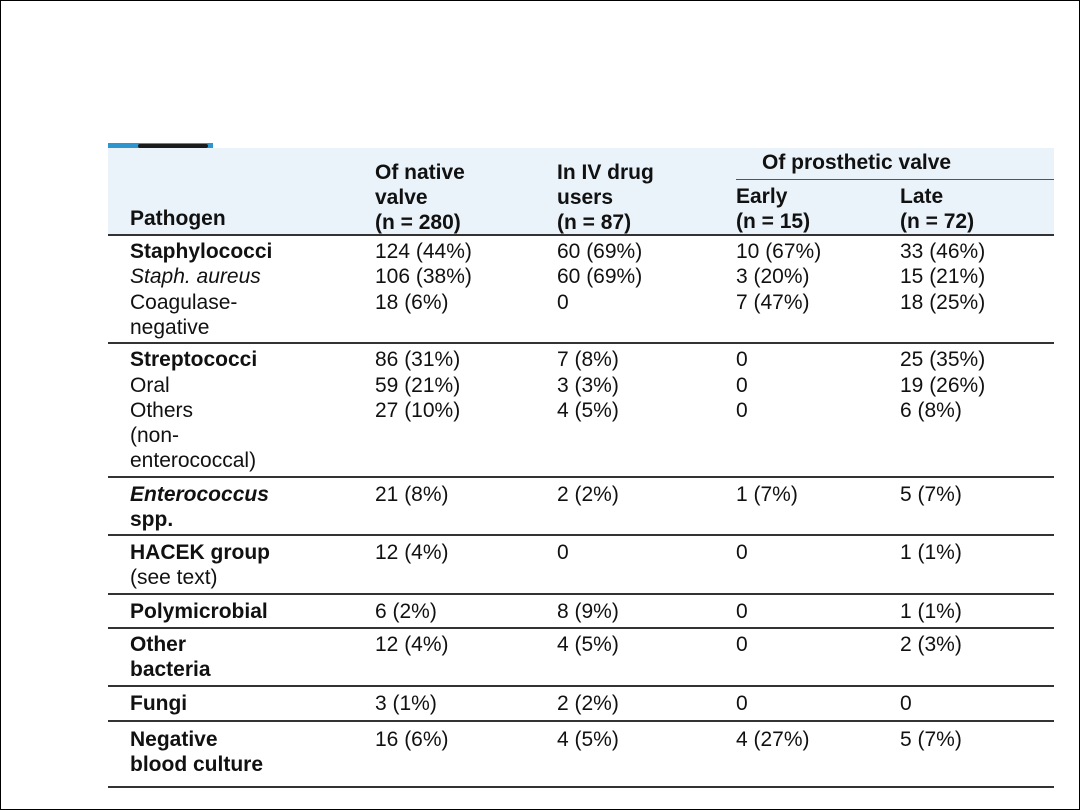 This screenshot has height=810, width=1080. I want to click on row-pathogen: Enterococcus, so click(199, 494).